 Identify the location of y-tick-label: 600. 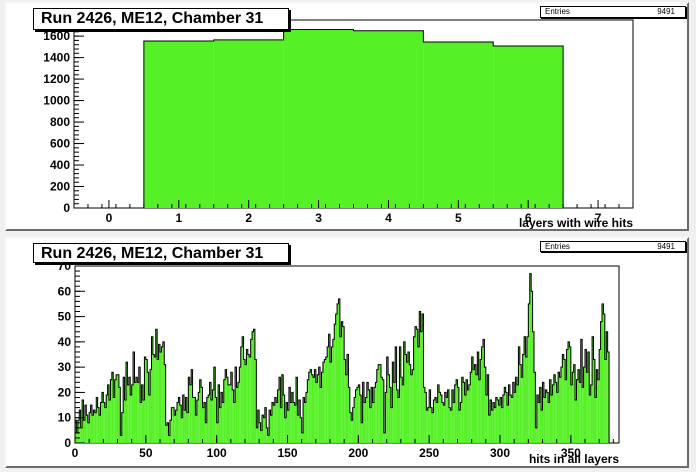
(60, 144).